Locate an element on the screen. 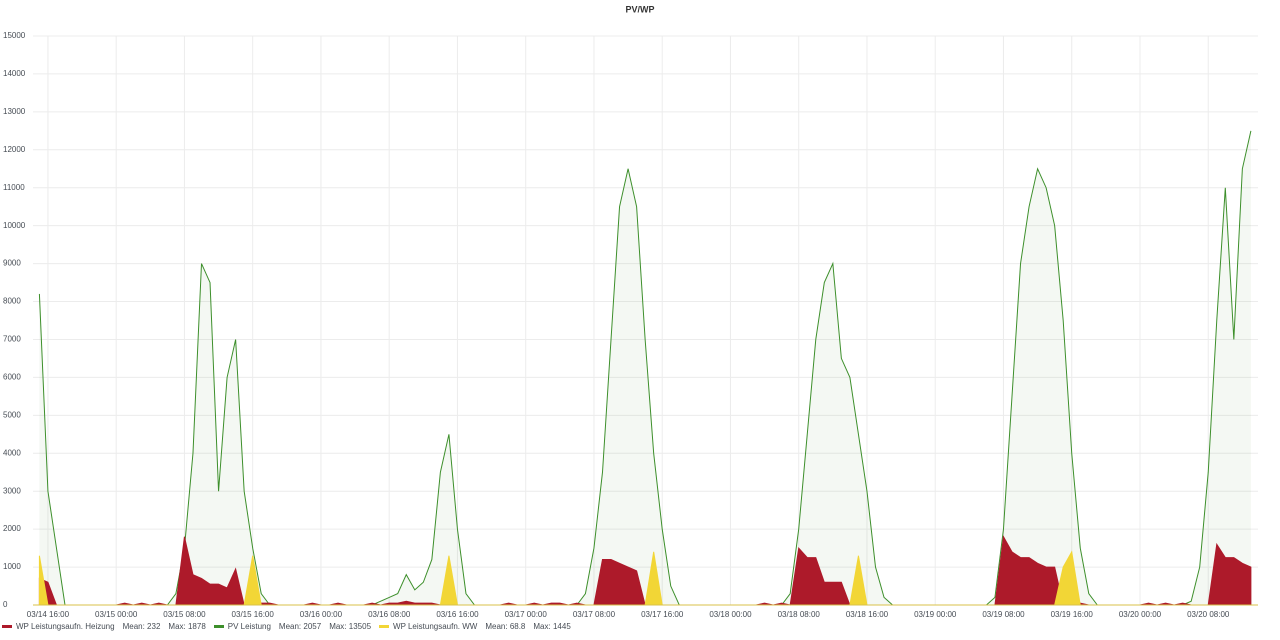 The image size is (1280, 640). y-tick-label: 0 is located at coordinates (5, 604).